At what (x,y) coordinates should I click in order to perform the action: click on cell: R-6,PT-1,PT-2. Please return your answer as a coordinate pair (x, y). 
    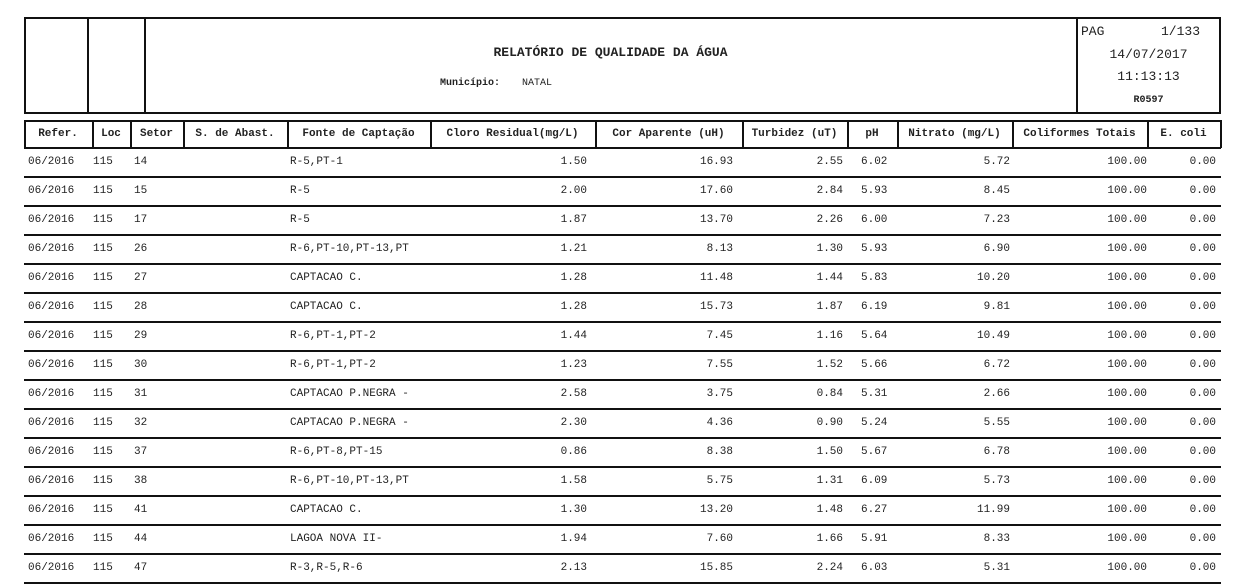
    Looking at the image, I should click on (333, 365).